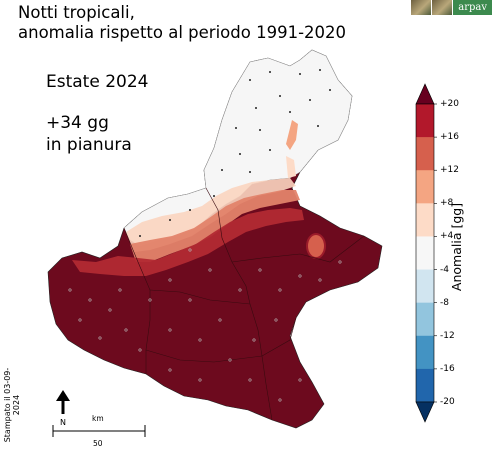 The height and width of the screenshot is (461, 496). I want to click on colorbar-tick-label: +20, so click(449, 104).